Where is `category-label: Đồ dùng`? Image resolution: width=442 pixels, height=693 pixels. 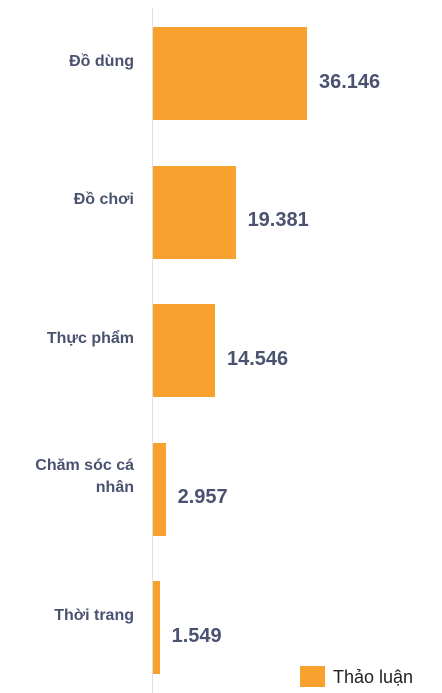
category-label: Đồ dùng is located at coordinates (101, 61).